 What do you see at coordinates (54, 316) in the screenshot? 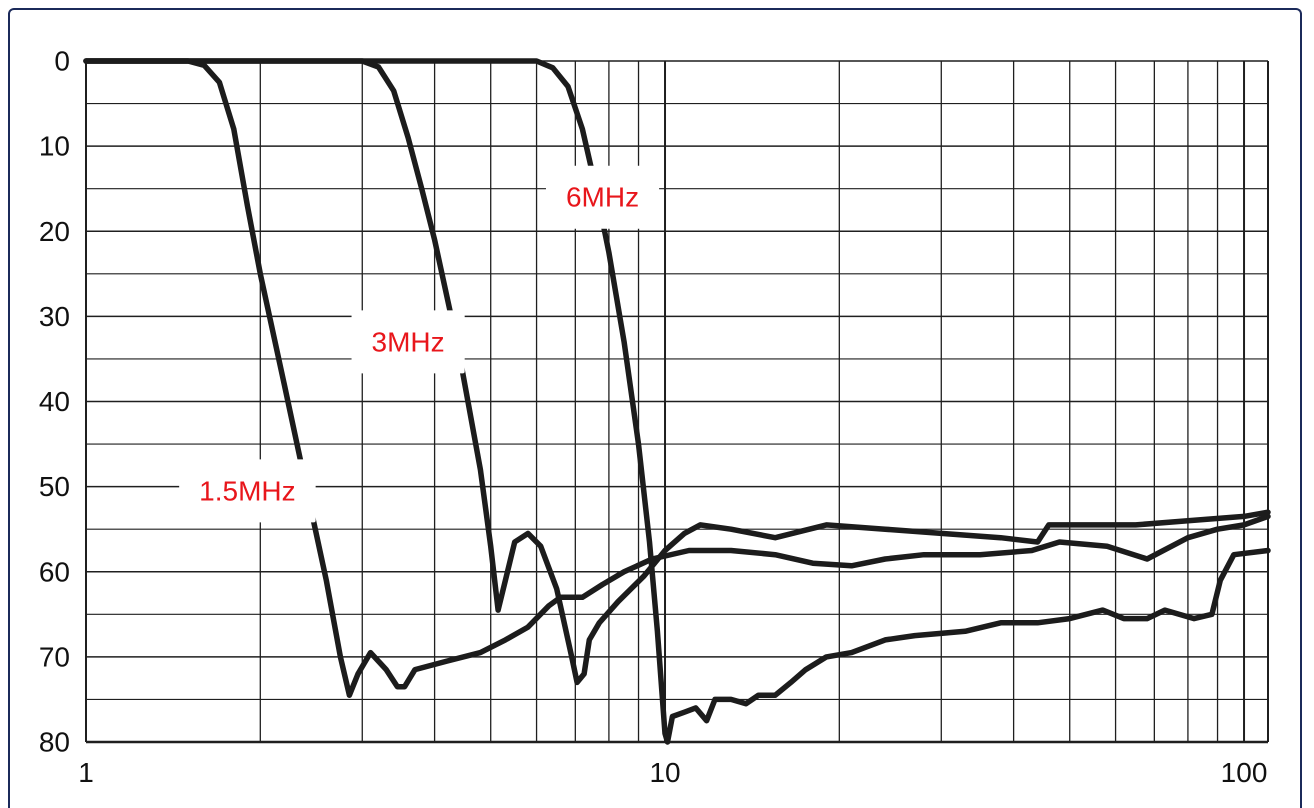
I see `y-tick-label: 30` at bounding box center [54, 316].